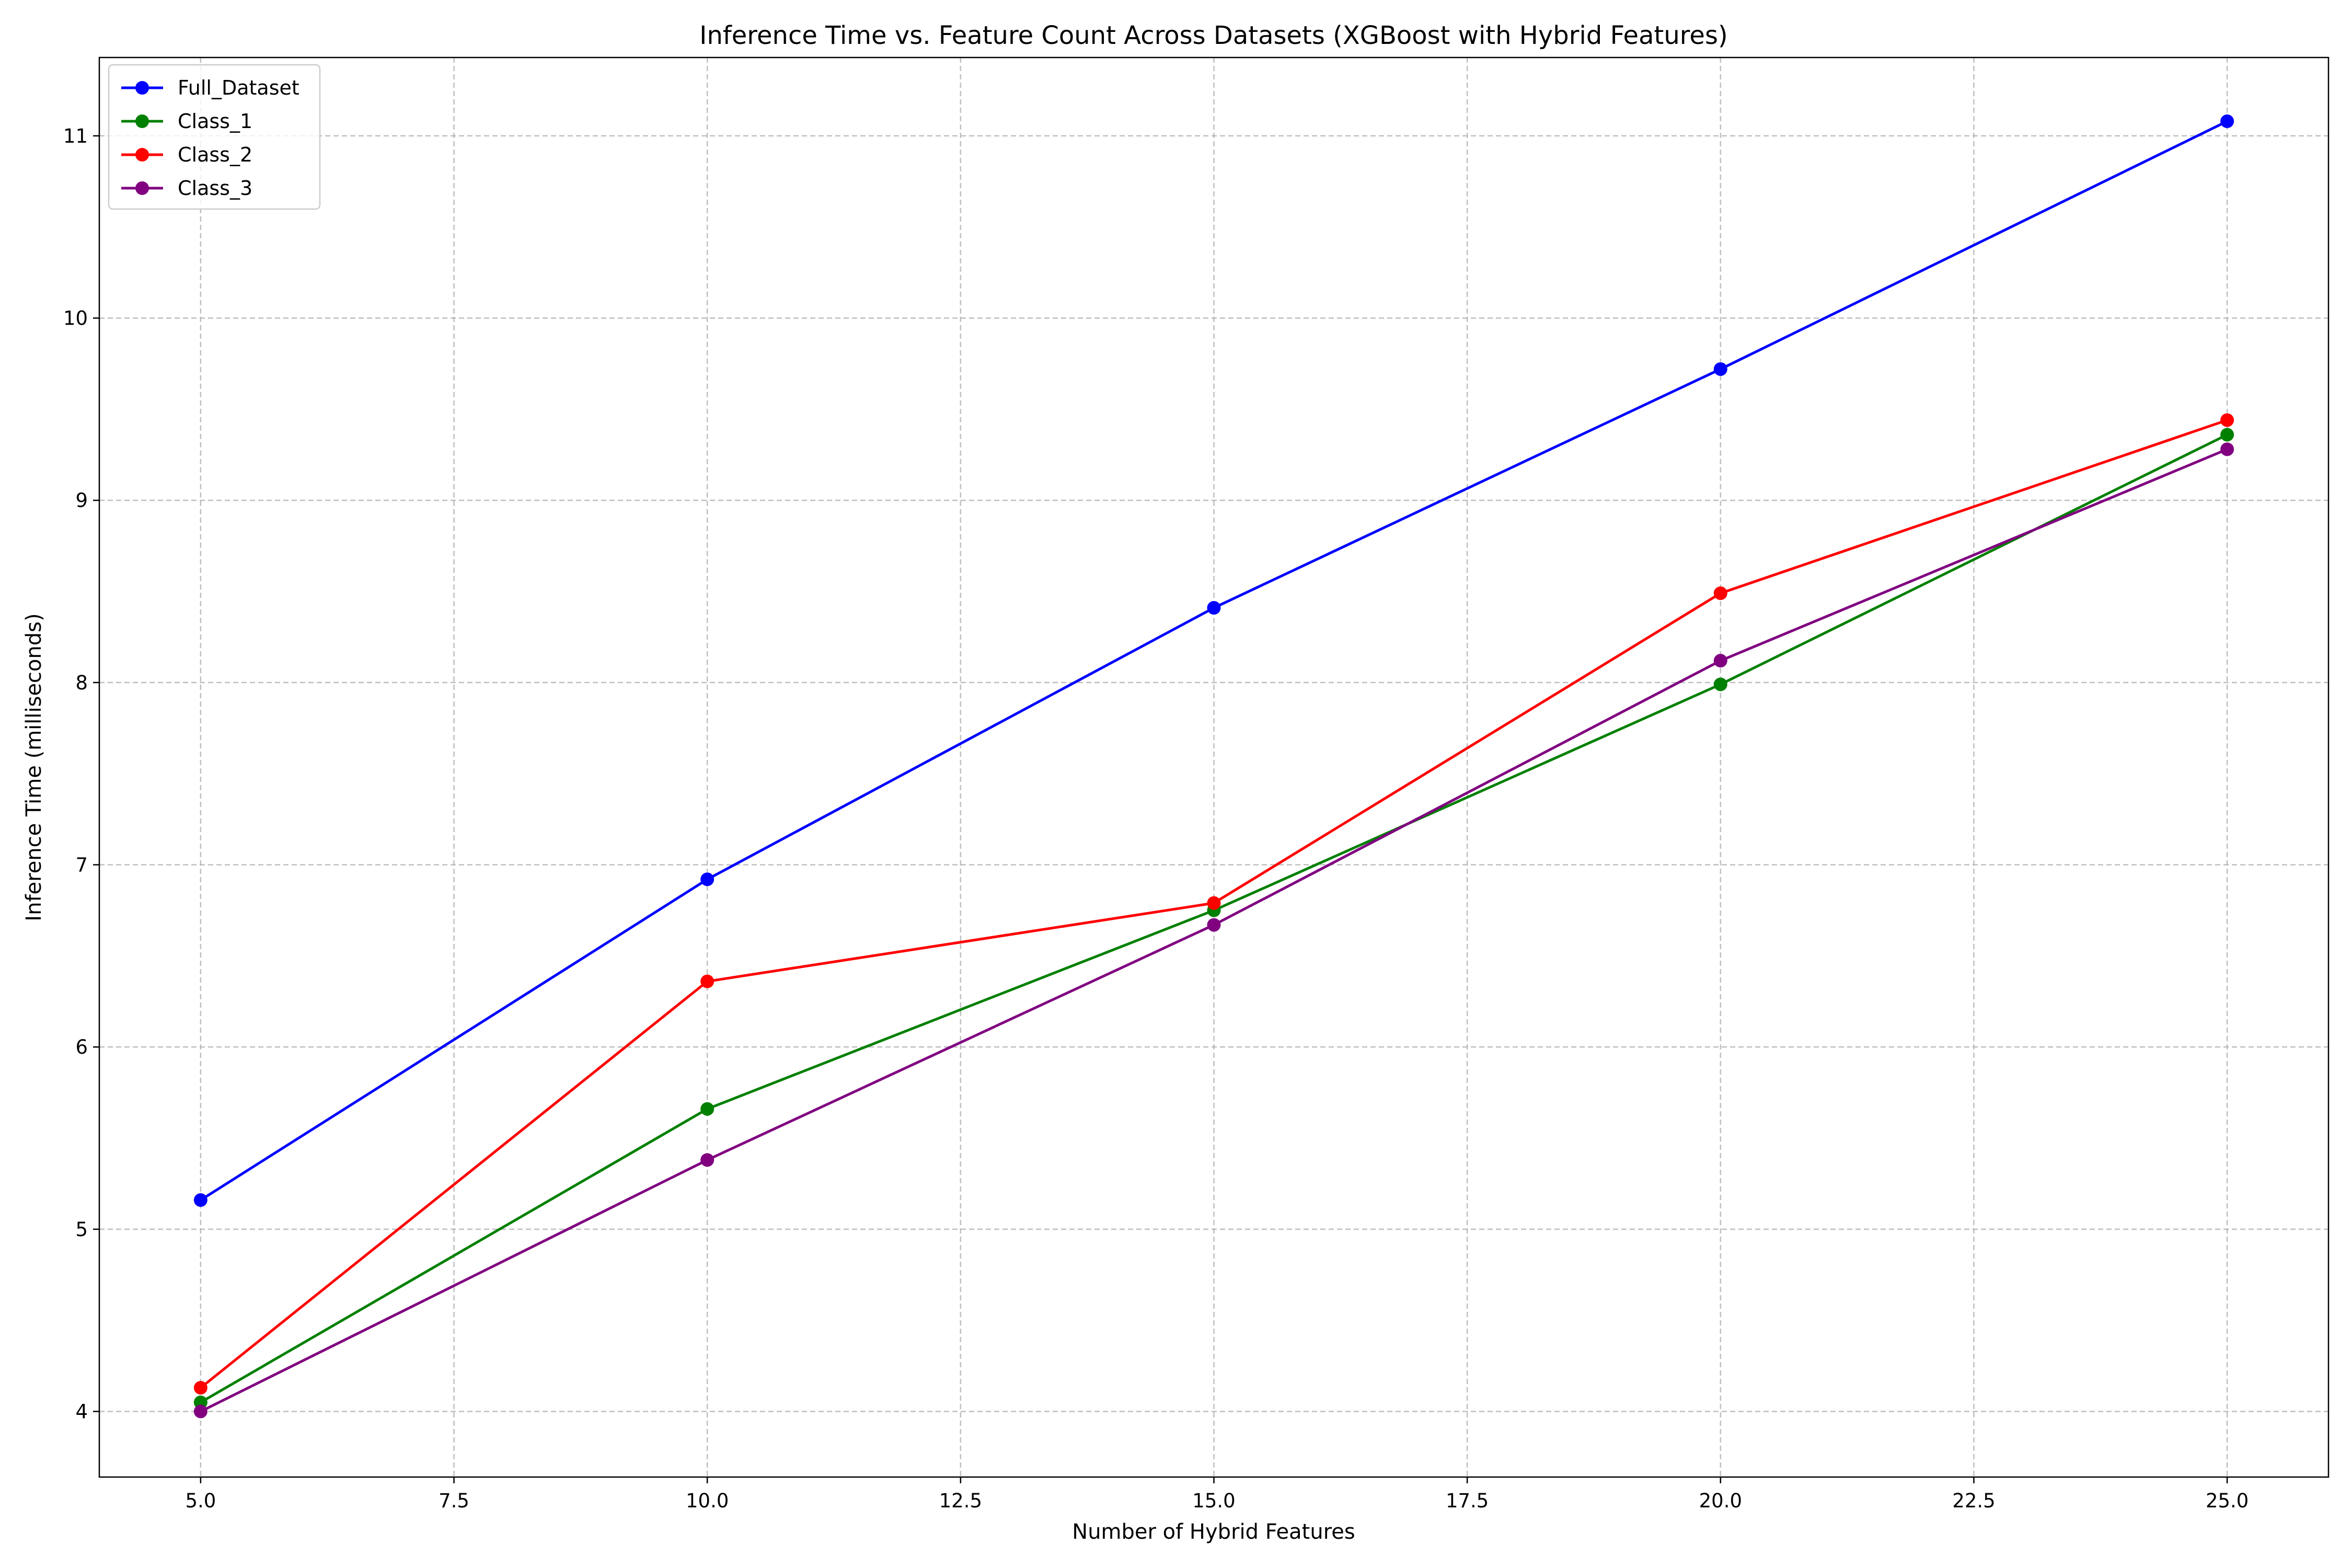  I want to click on y-tick-label: 9, so click(81, 500).